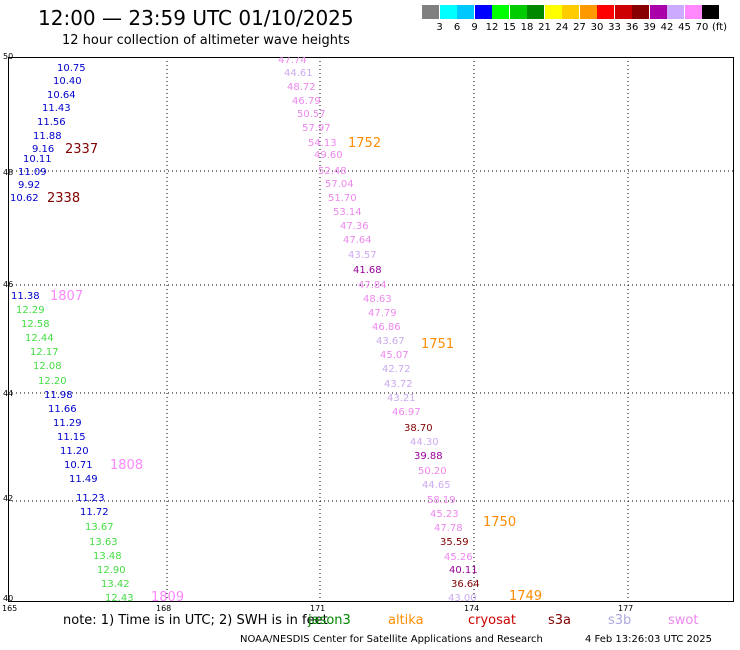 The image size is (740, 650). I want to click on wave-height-value: 9.16, so click(43, 149).